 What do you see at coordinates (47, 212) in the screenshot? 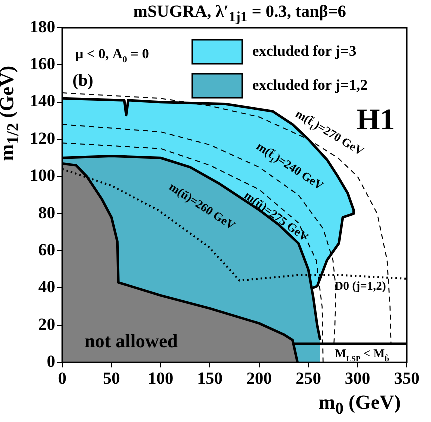
I see `y-tick-label: 80` at bounding box center [47, 212].